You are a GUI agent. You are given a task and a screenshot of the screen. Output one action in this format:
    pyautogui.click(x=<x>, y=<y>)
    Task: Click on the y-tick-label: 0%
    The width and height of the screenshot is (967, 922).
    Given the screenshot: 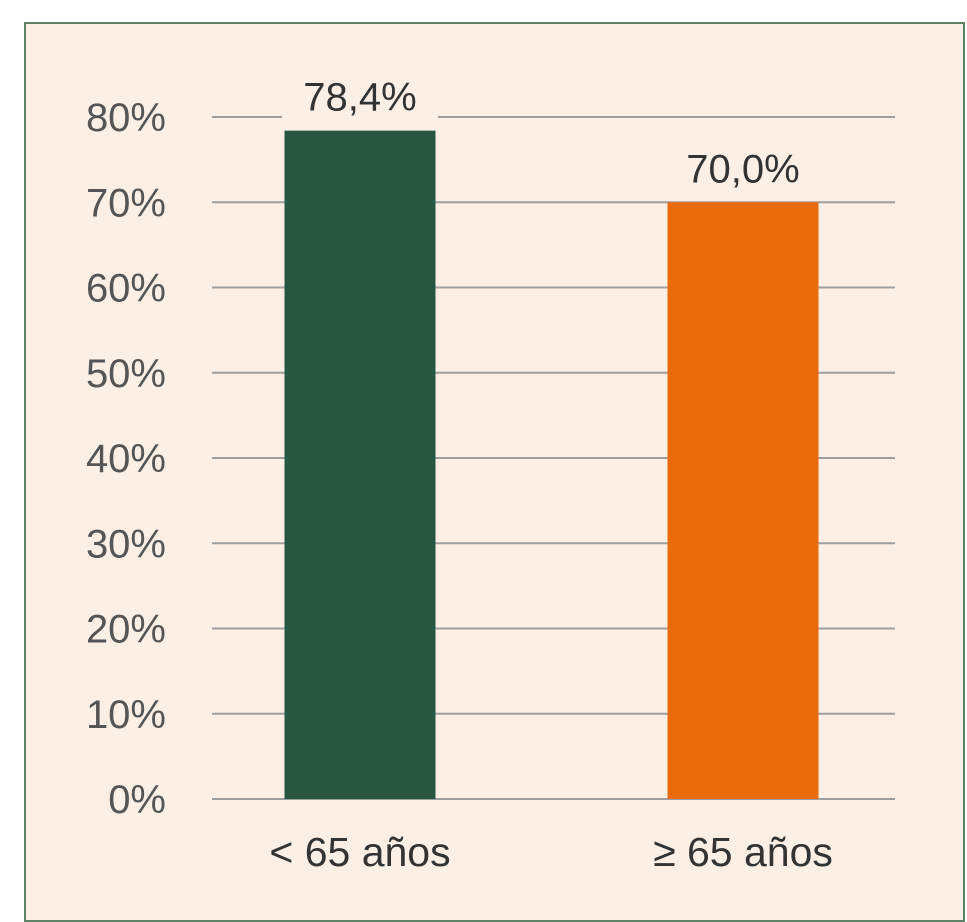 What is the action you would take?
    pyautogui.click(x=137, y=800)
    